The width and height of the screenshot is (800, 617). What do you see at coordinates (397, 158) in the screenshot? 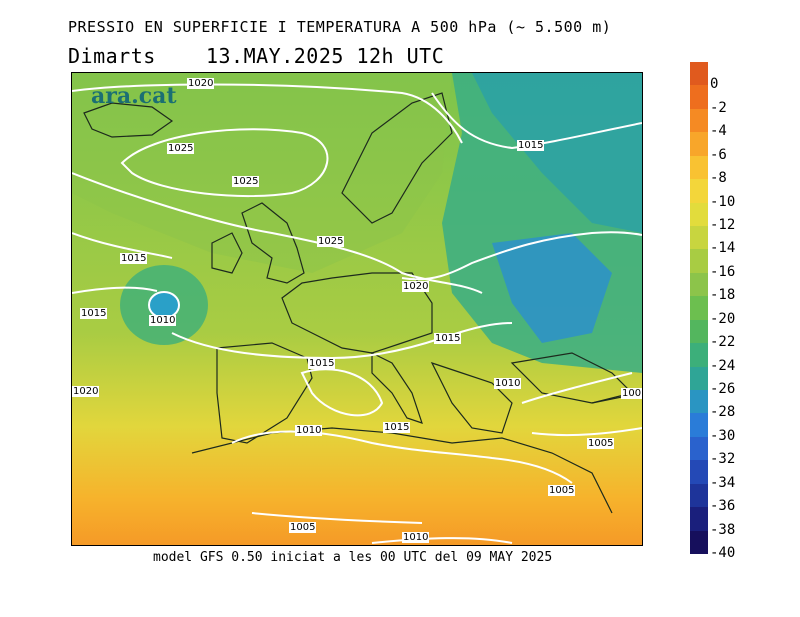
I see `scandinavia-coast` at bounding box center [397, 158].